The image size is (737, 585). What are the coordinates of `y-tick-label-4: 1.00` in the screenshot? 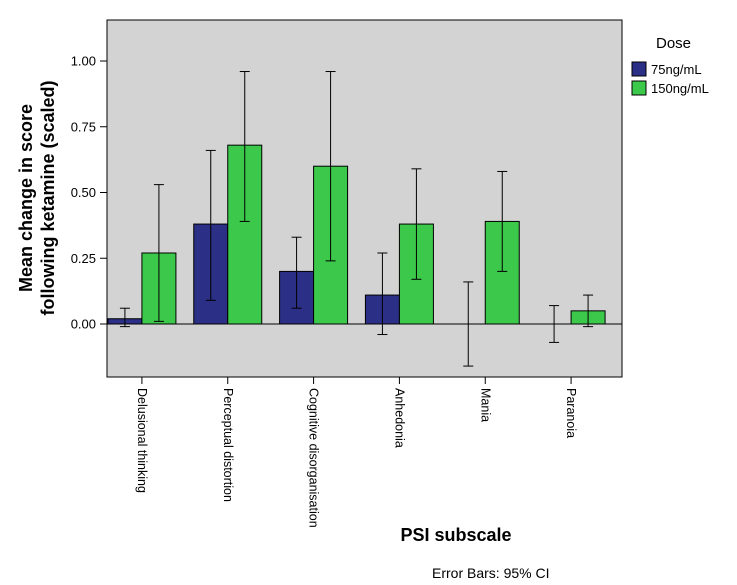 It's located at (83, 61).